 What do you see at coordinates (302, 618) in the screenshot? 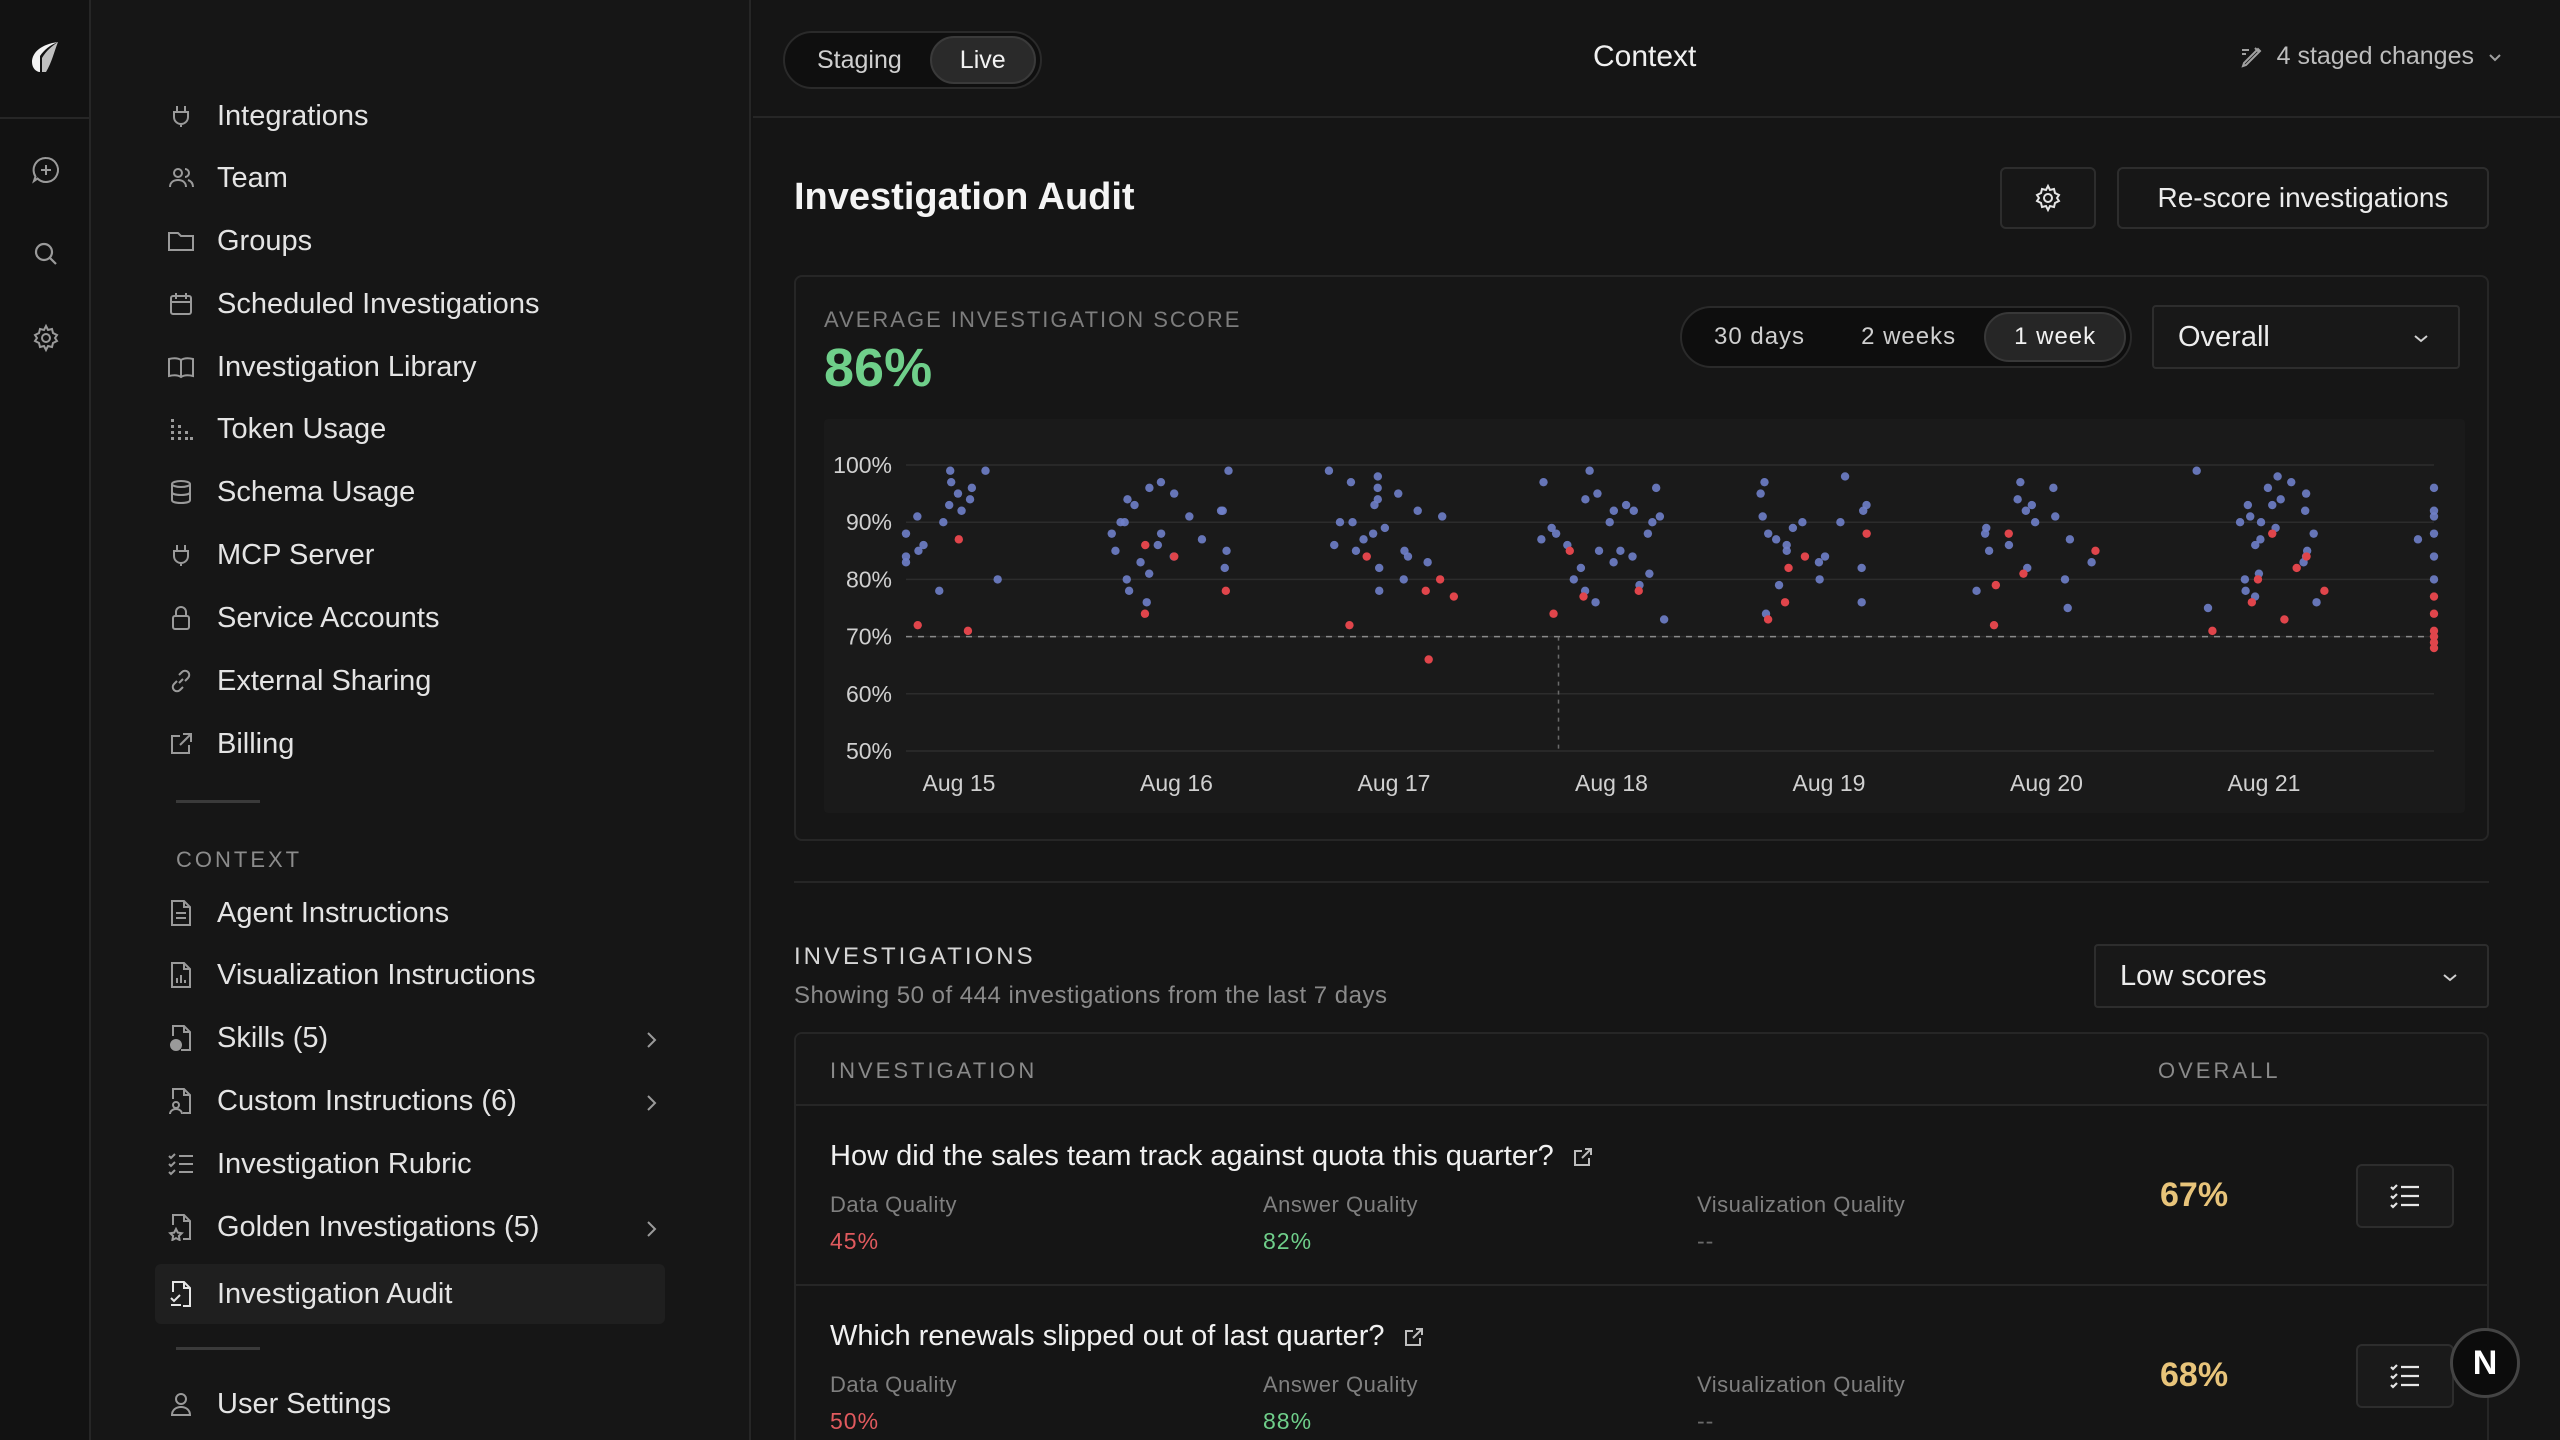
I see `sidebar-item-service-accounts: Service Accounts` at bounding box center [302, 618].